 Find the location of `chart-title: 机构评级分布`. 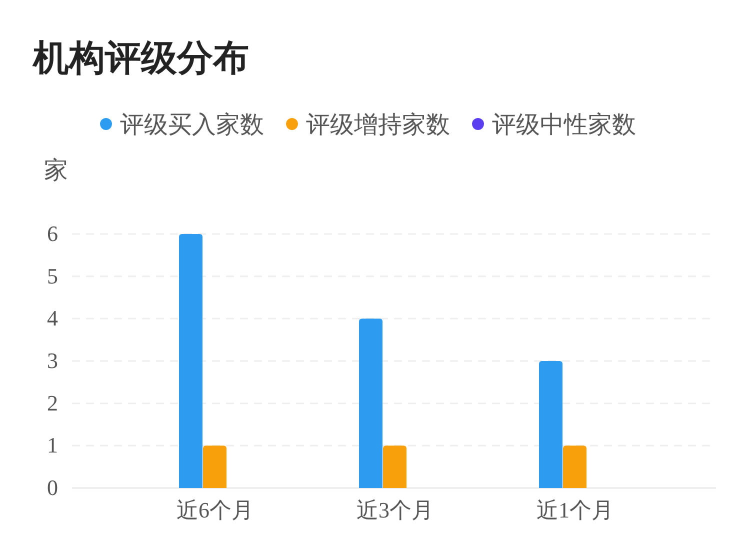

chart-title: 机构评级分布 is located at coordinates (140, 57).